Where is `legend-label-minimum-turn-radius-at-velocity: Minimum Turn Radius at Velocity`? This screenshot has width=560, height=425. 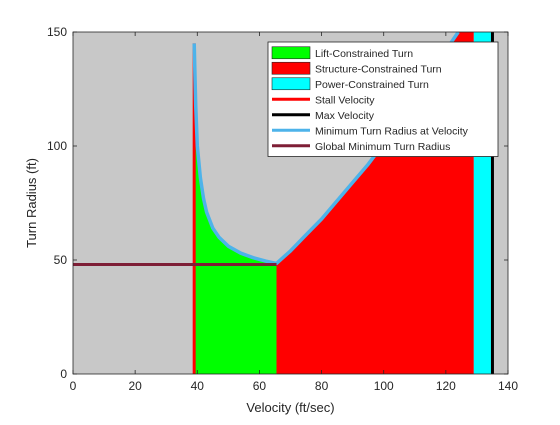
legend-label-minimum-turn-radius-at-velocity: Minimum Turn Radius at Velocity is located at coordinates (392, 131).